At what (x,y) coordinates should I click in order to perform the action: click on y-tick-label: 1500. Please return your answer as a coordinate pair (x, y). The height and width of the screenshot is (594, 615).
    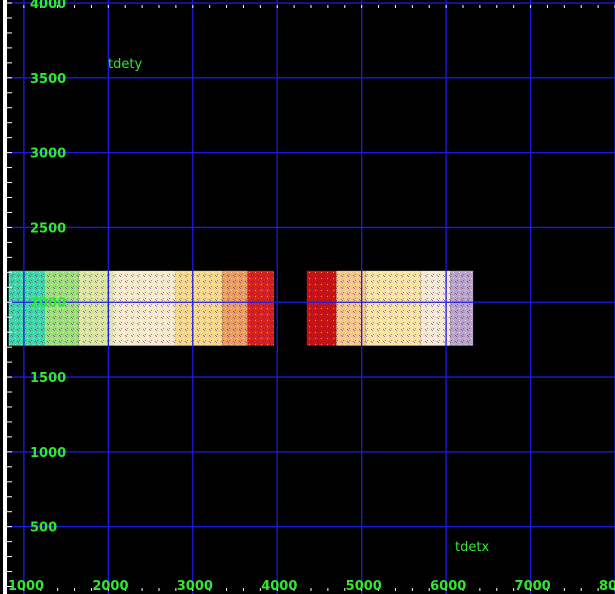
    Looking at the image, I should click on (48, 378).